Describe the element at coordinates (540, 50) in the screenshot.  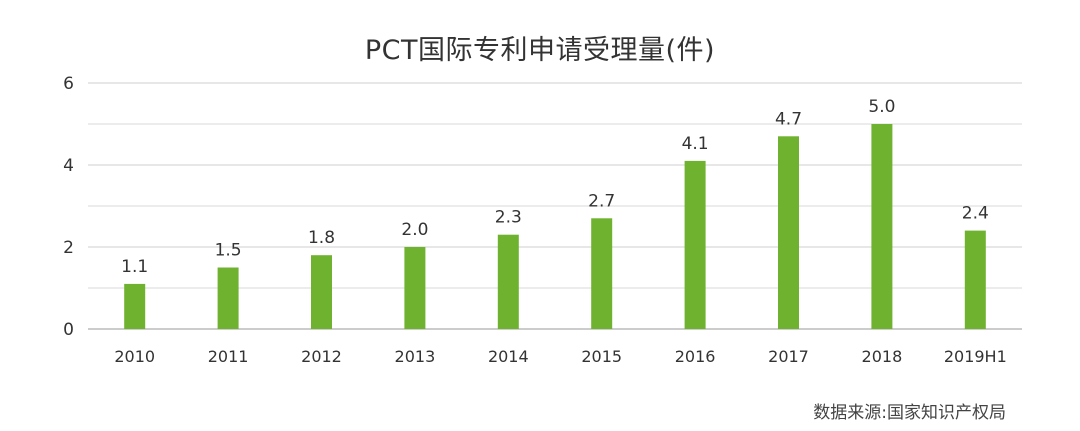
I see `chart-title: PCT国际专利申请受理量(件)` at that location.